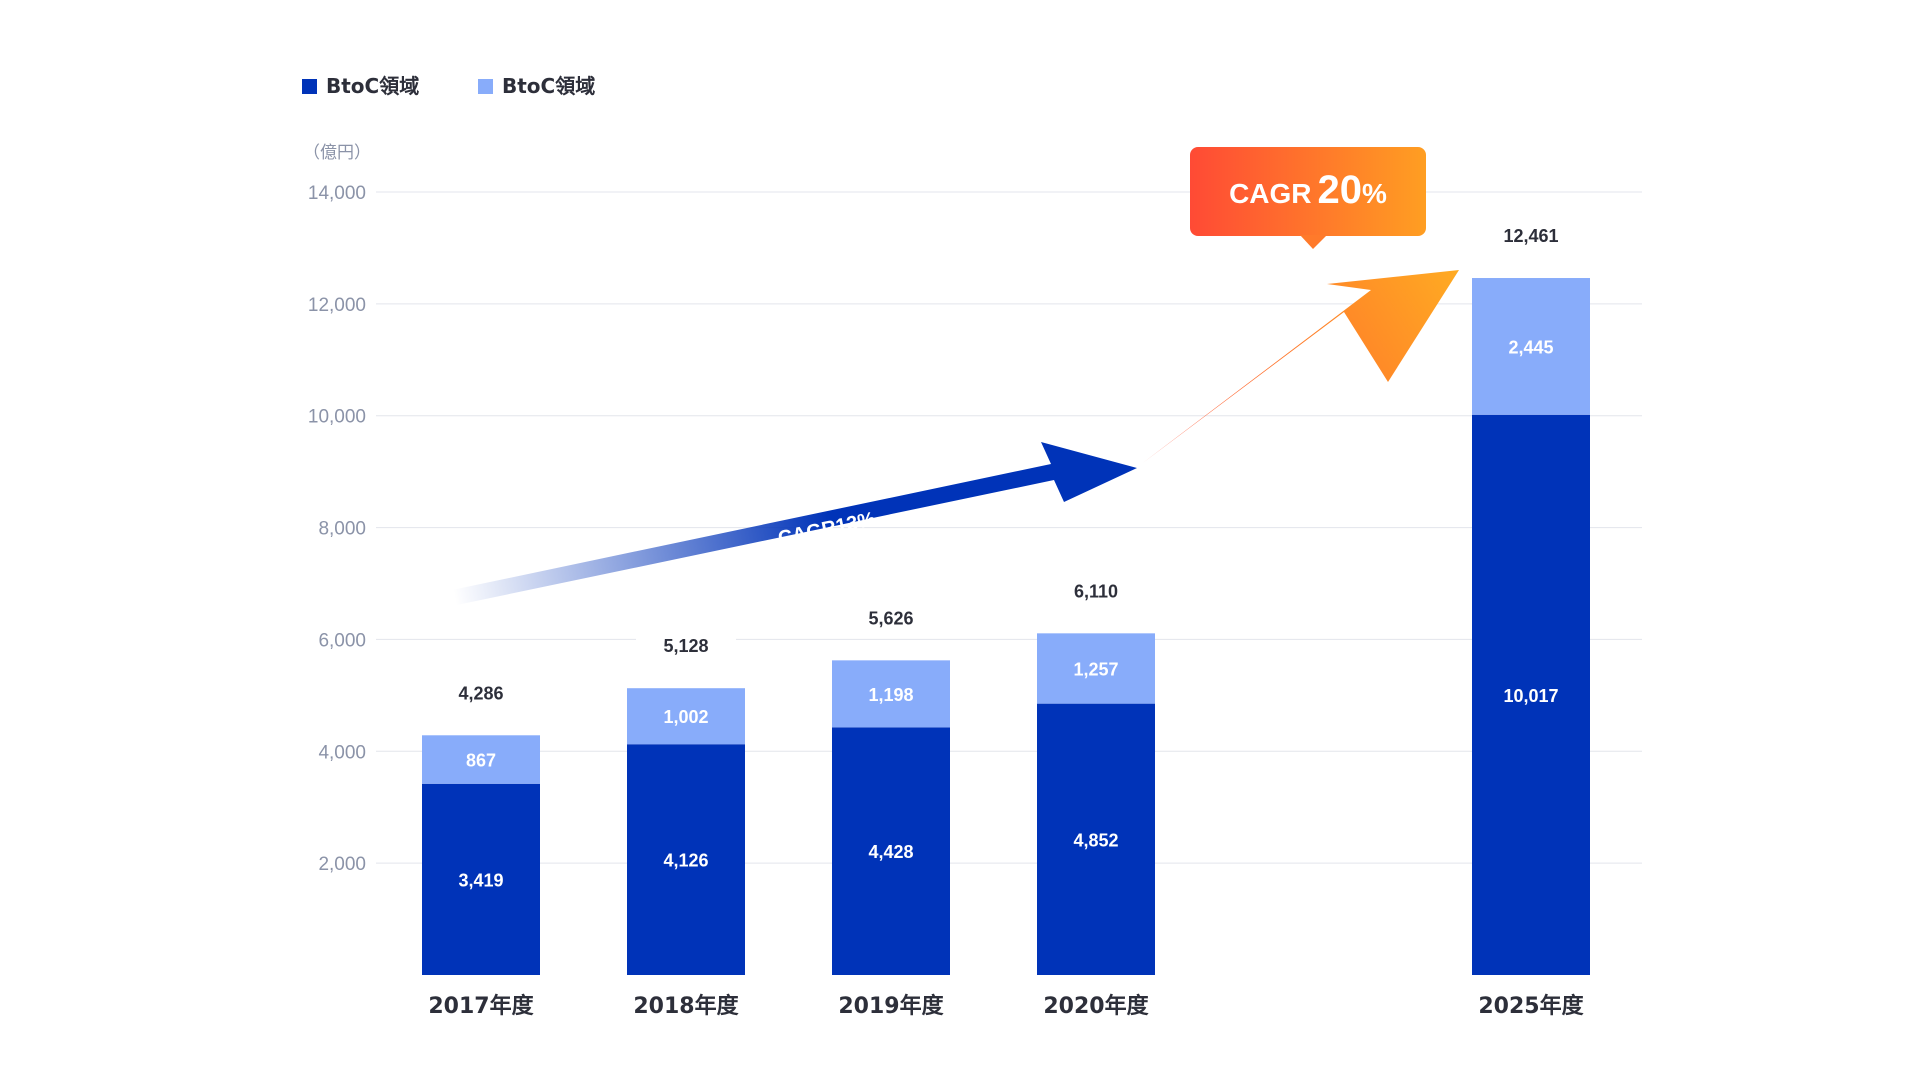 The width and height of the screenshot is (1920, 1080). What do you see at coordinates (1313, 242) in the screenshot?
I see `callout-pointer` at bounding box center [1313, 242].